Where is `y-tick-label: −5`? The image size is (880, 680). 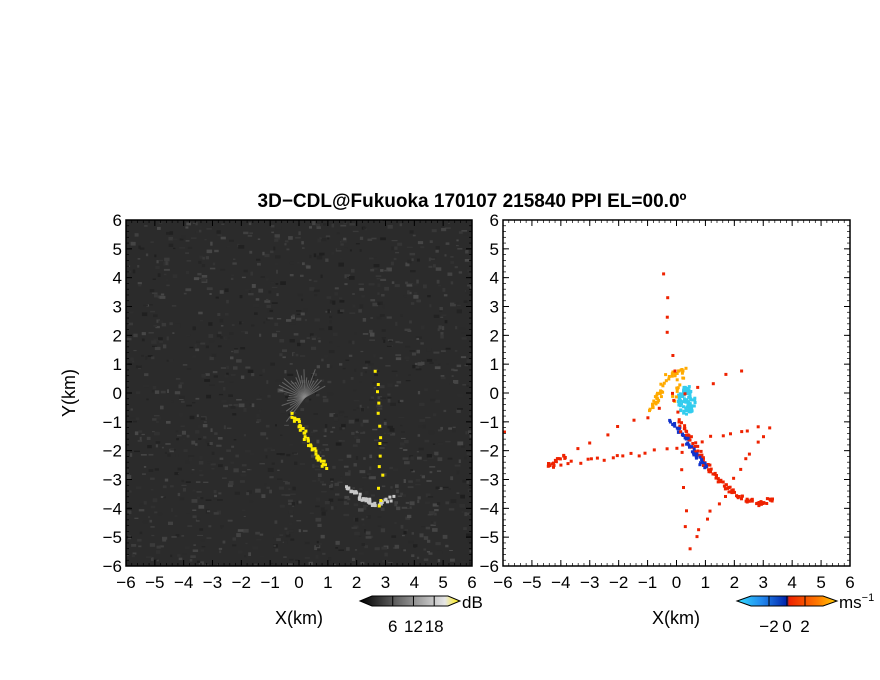 y-tick-label: −5 is located at coordinates (489, 537).